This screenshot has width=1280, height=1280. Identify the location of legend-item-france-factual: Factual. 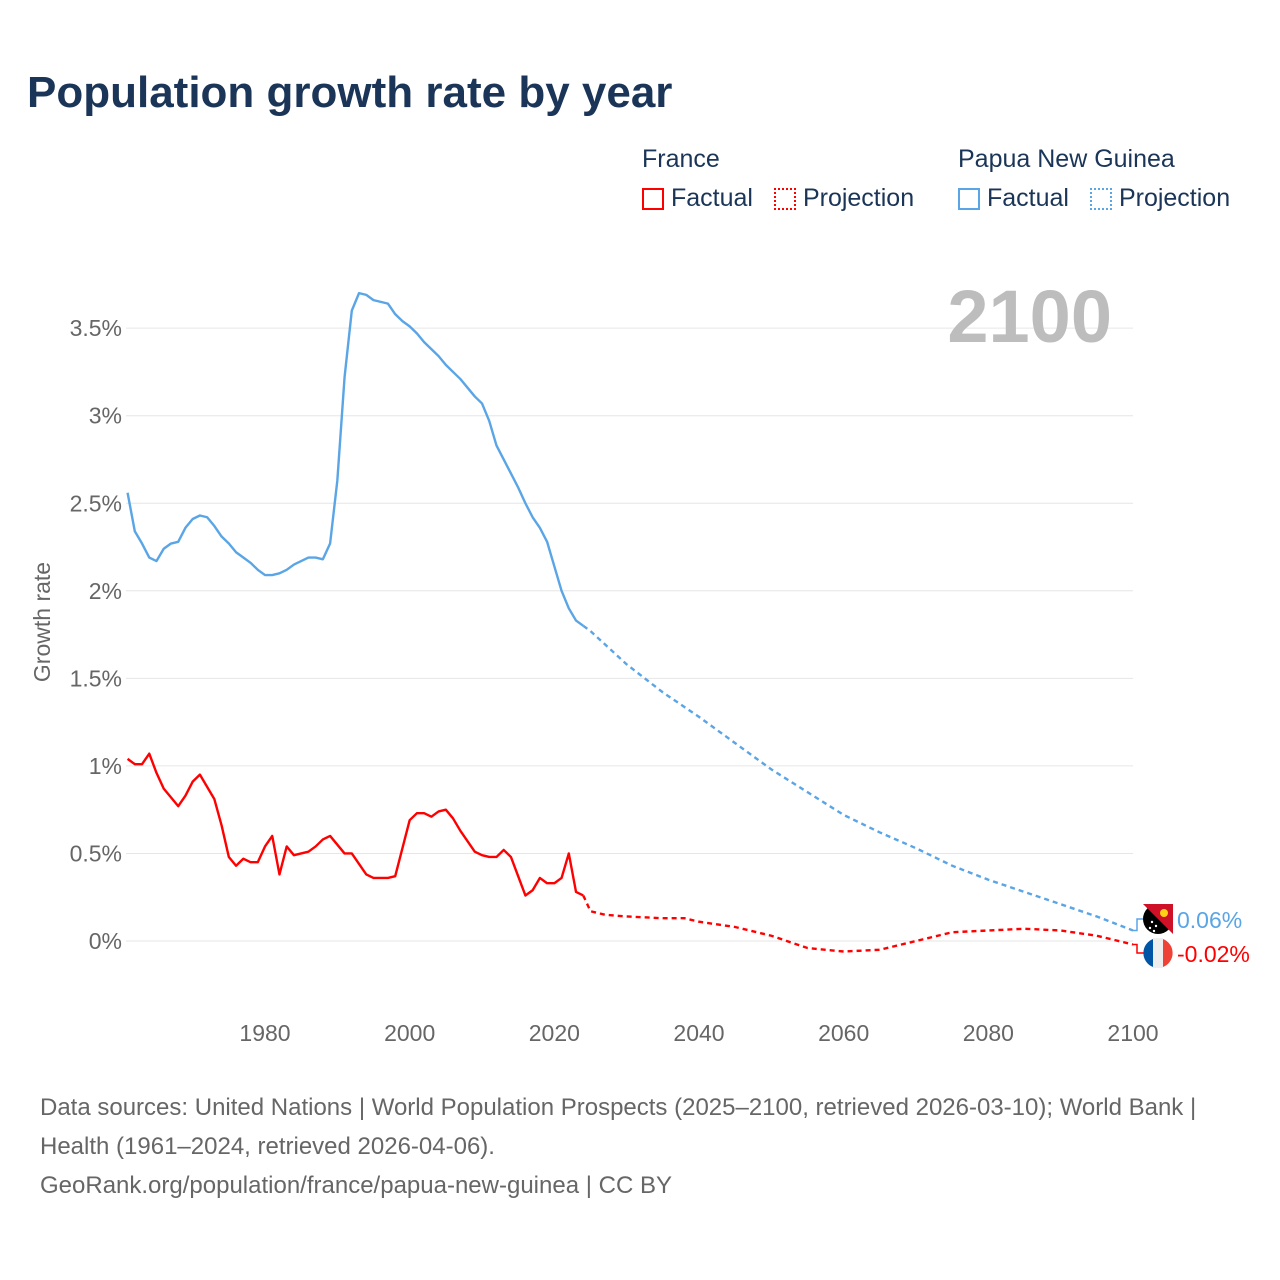
(697, 198).